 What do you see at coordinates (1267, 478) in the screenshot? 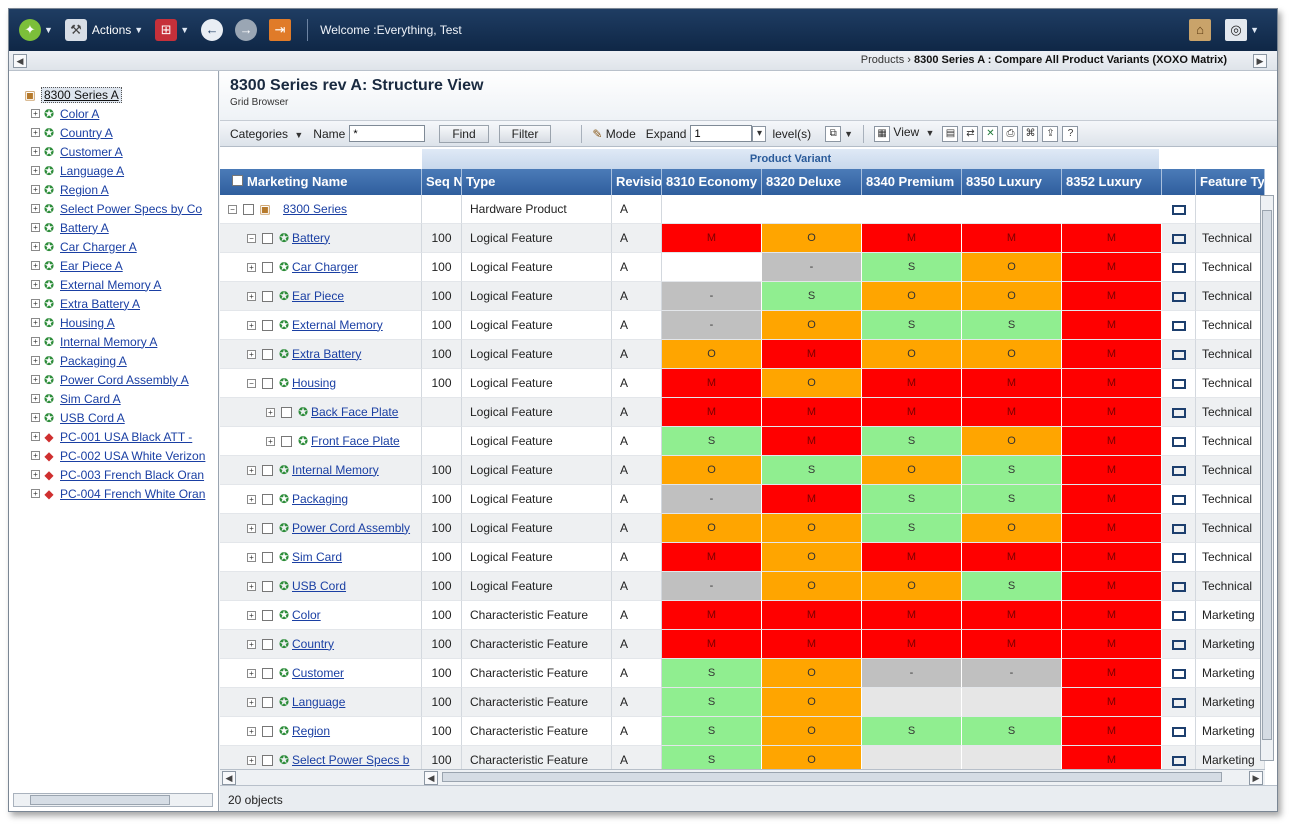
I see `grid-vertical-scrollbar` at bounding box center [1267, 478].